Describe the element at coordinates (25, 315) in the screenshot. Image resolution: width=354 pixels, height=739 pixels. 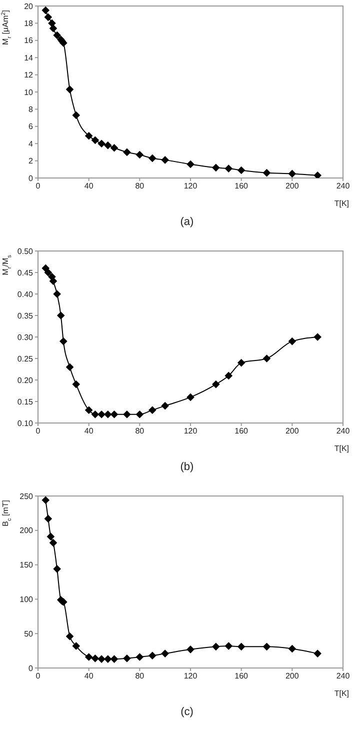
I see `y-tick-label: 0.35` at that location.